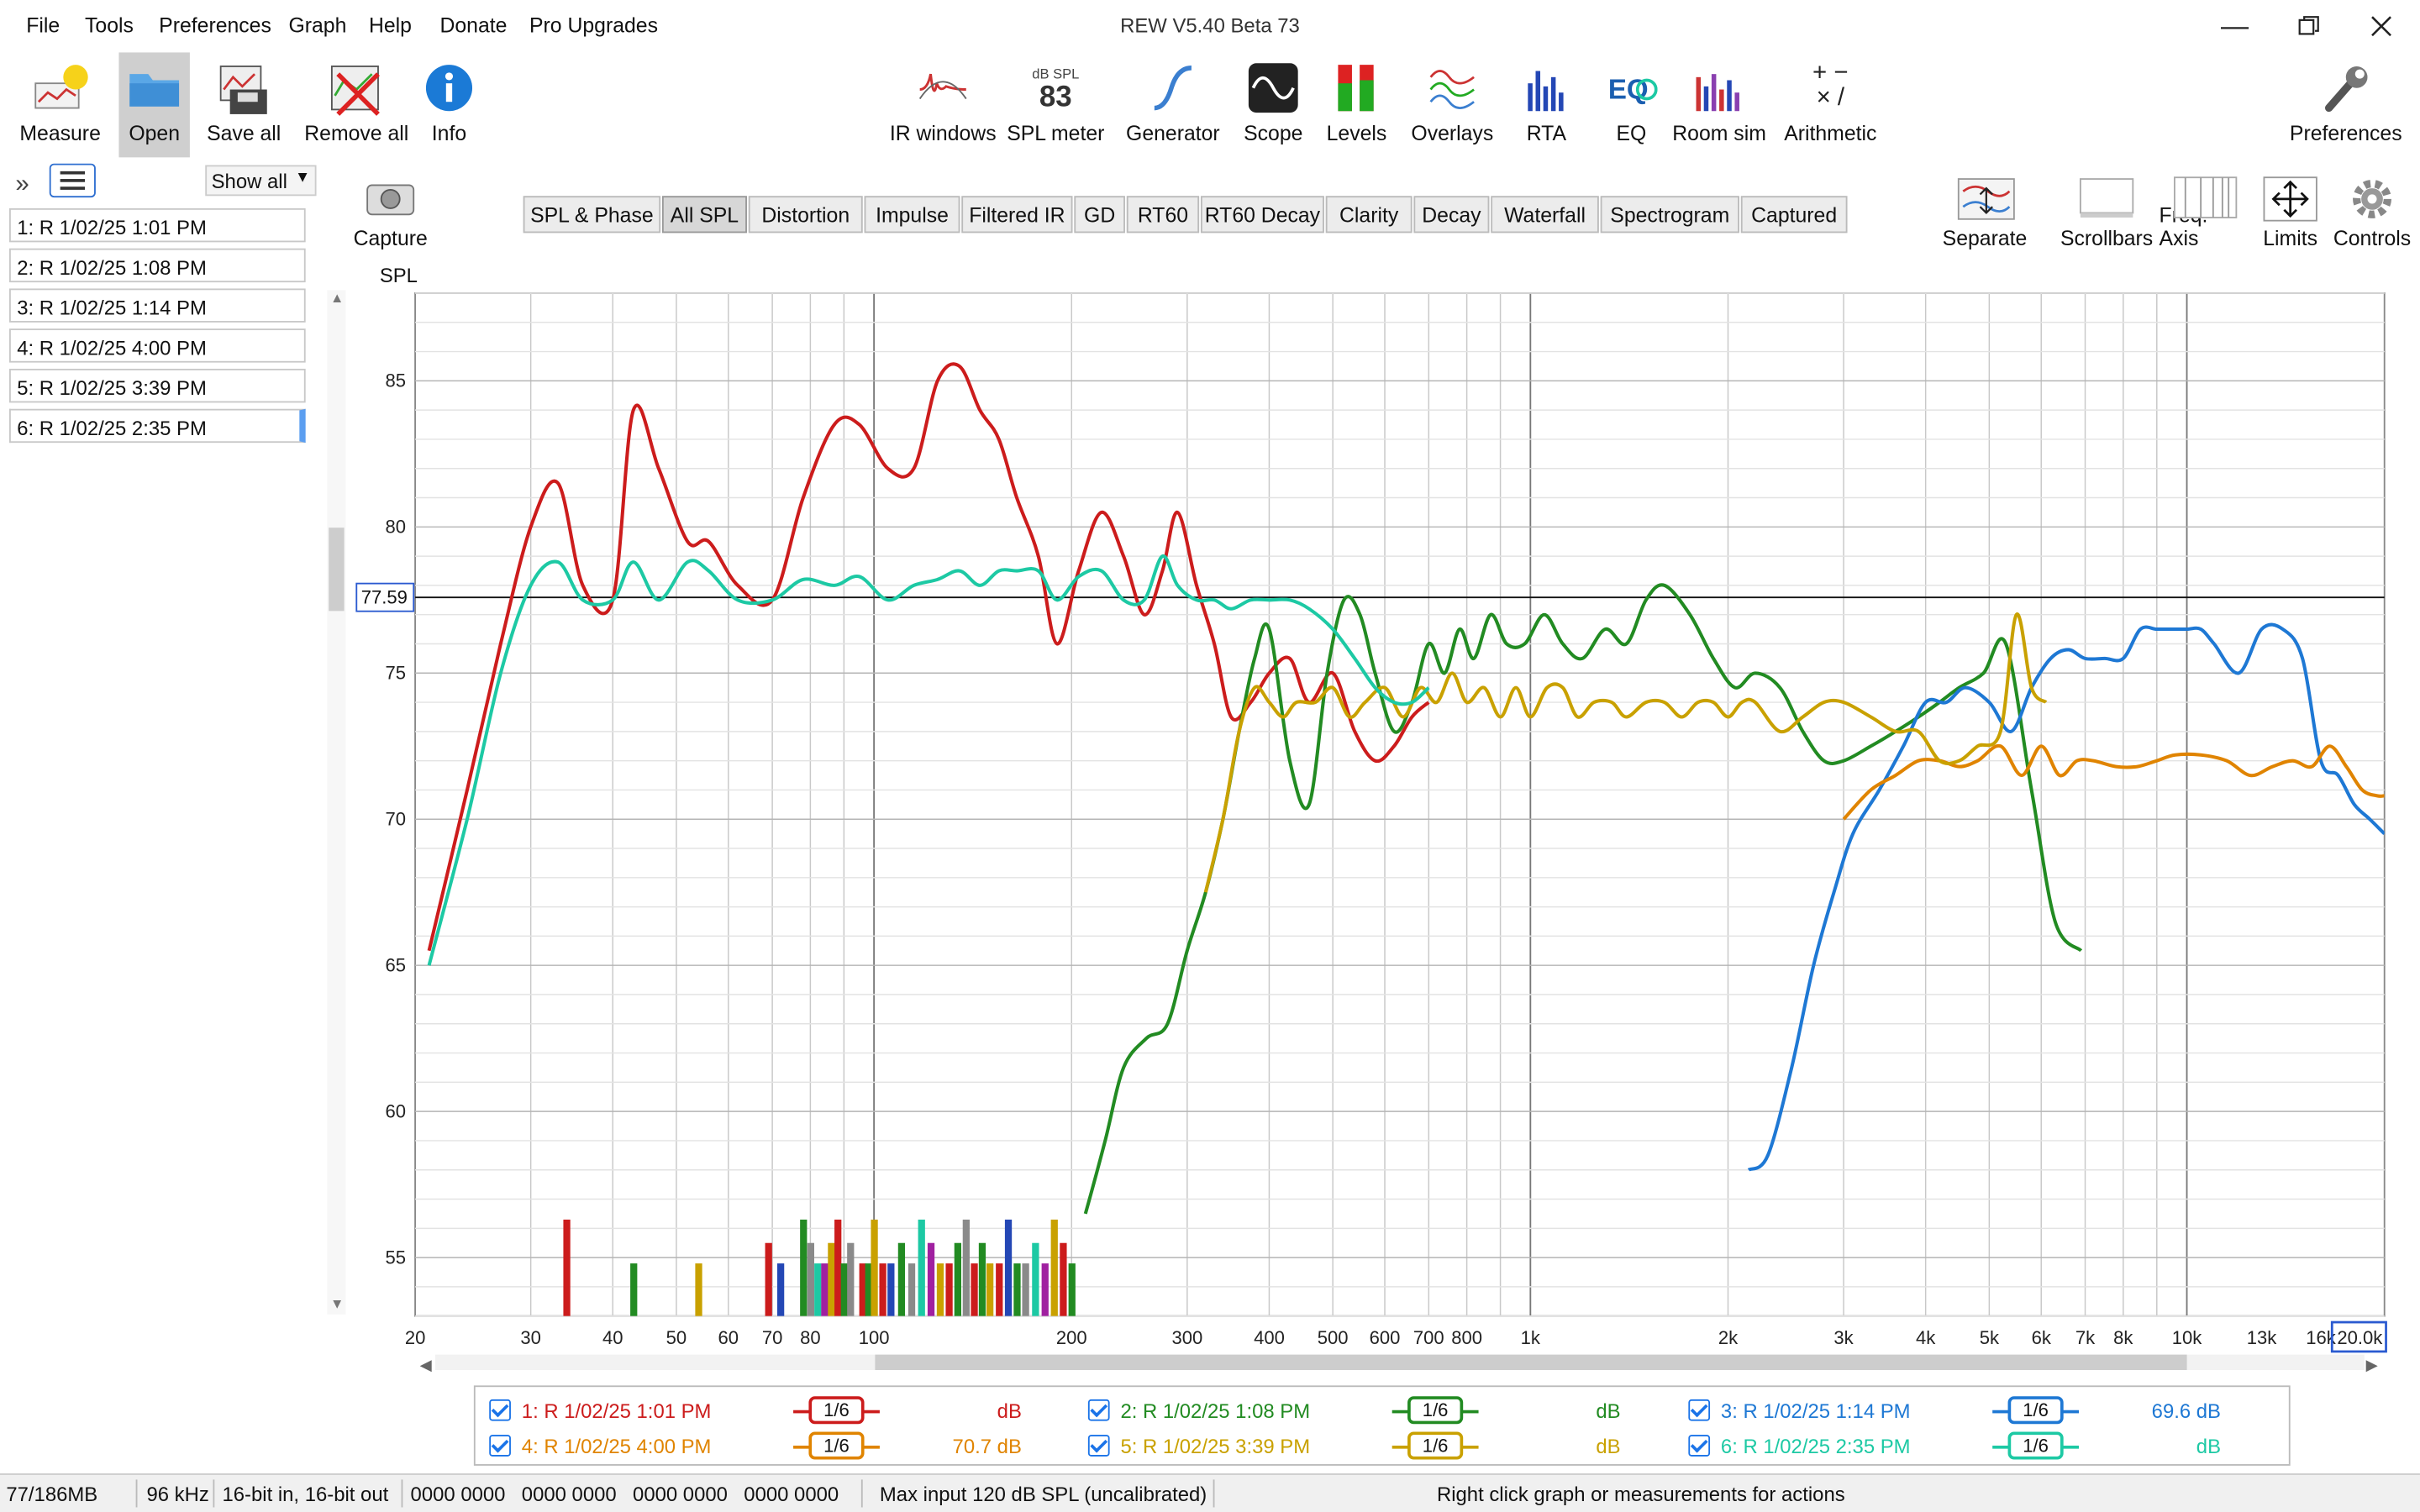 The width and height of the screenshot is (2420, 1512). What do you see at coordinates (1163, 215) in the screenshot?
I see `tab-rt60: RT60` at bounding box center [1163, 215].